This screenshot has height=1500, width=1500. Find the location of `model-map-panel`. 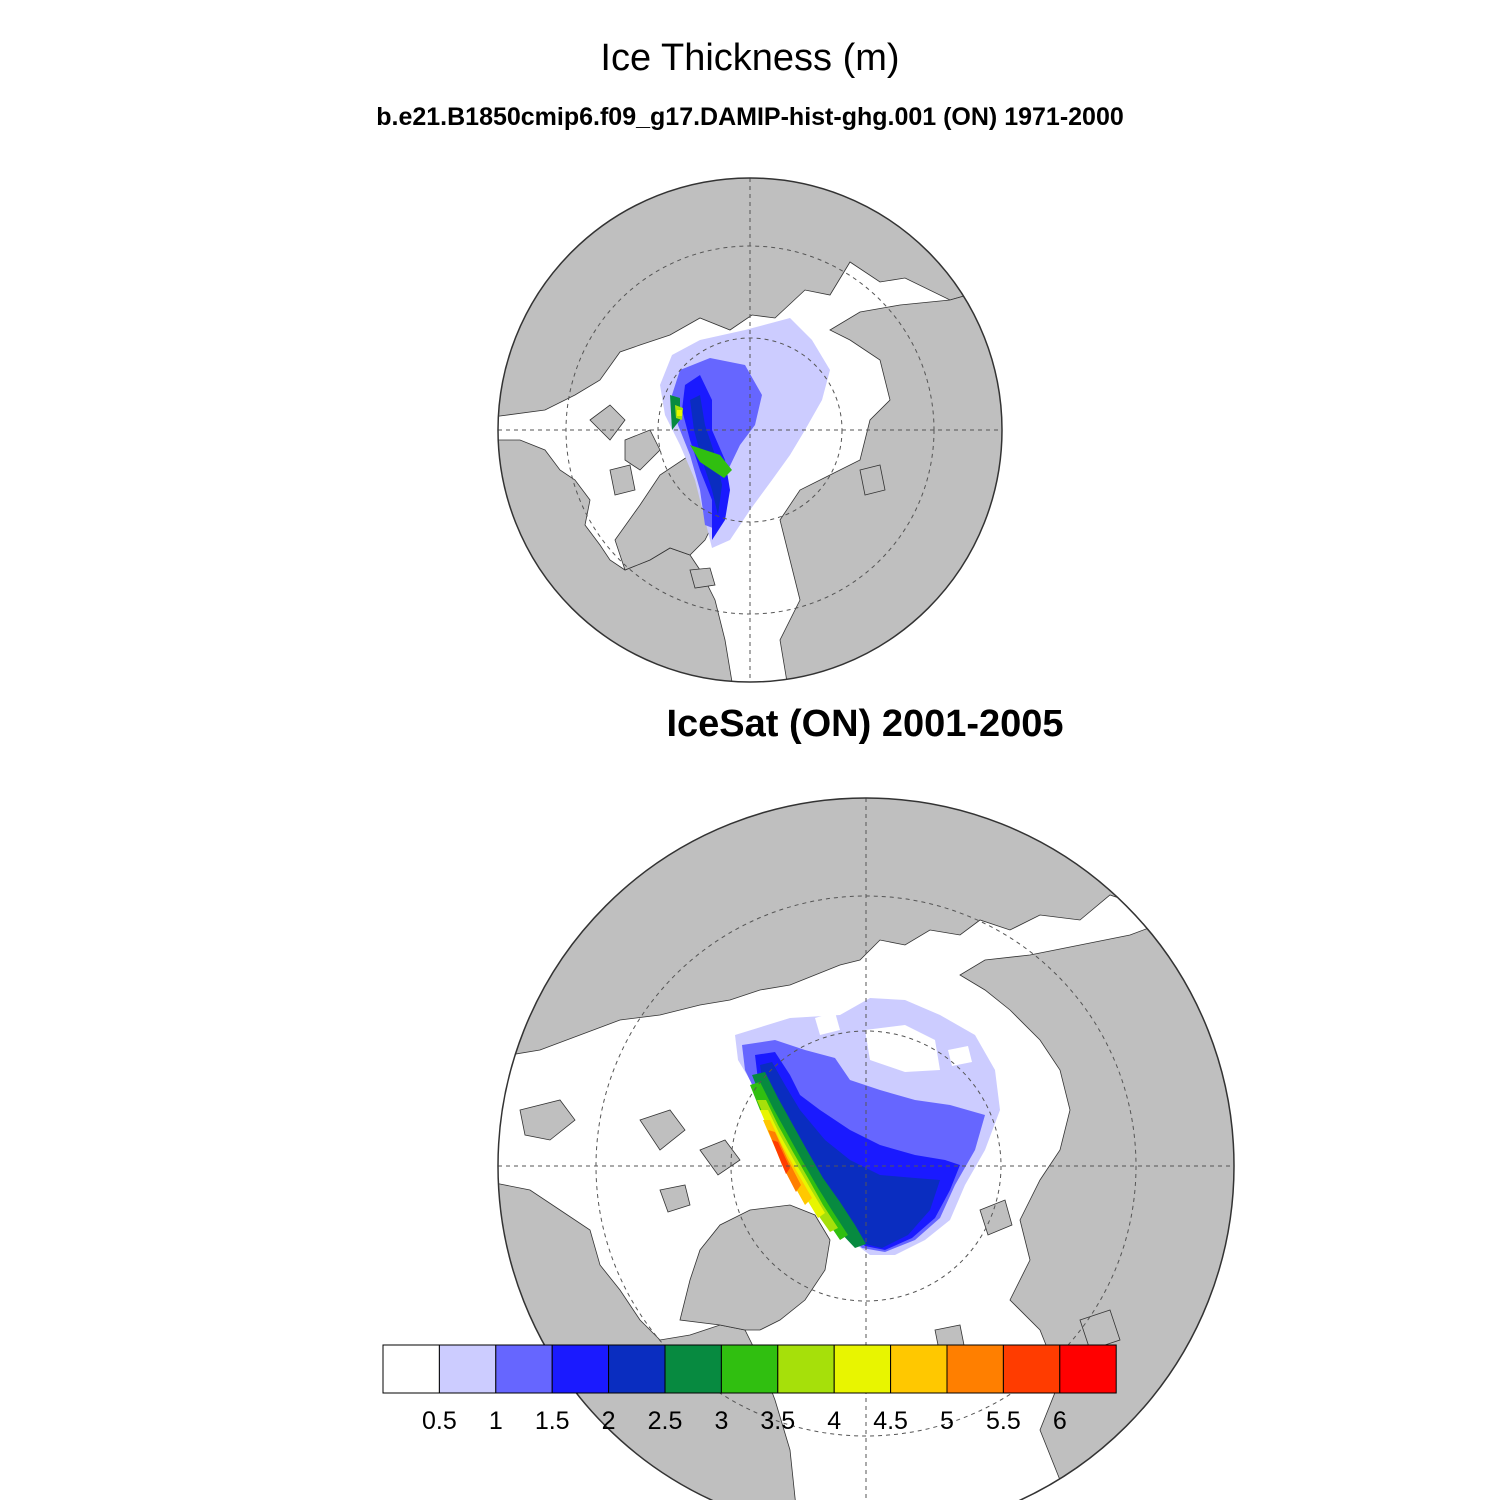

model-map-panel is located at coordinates (750, 430).